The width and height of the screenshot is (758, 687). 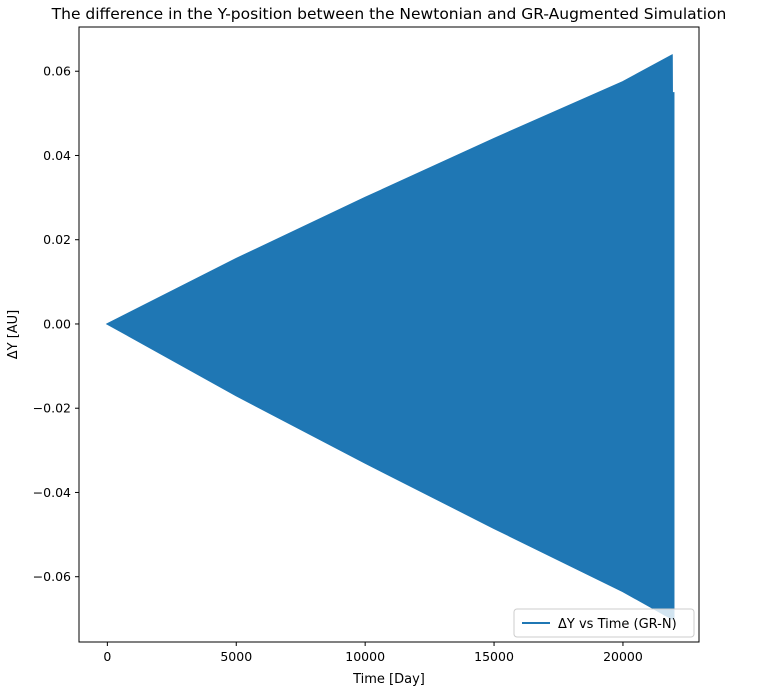 I want to click on legend-box, so click(x=604, y=623).